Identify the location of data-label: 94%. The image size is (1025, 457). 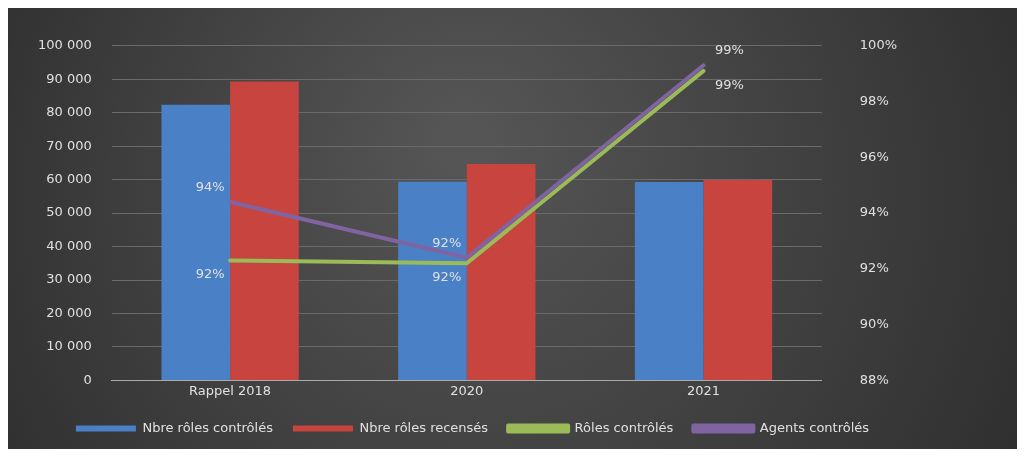
(210, 186).